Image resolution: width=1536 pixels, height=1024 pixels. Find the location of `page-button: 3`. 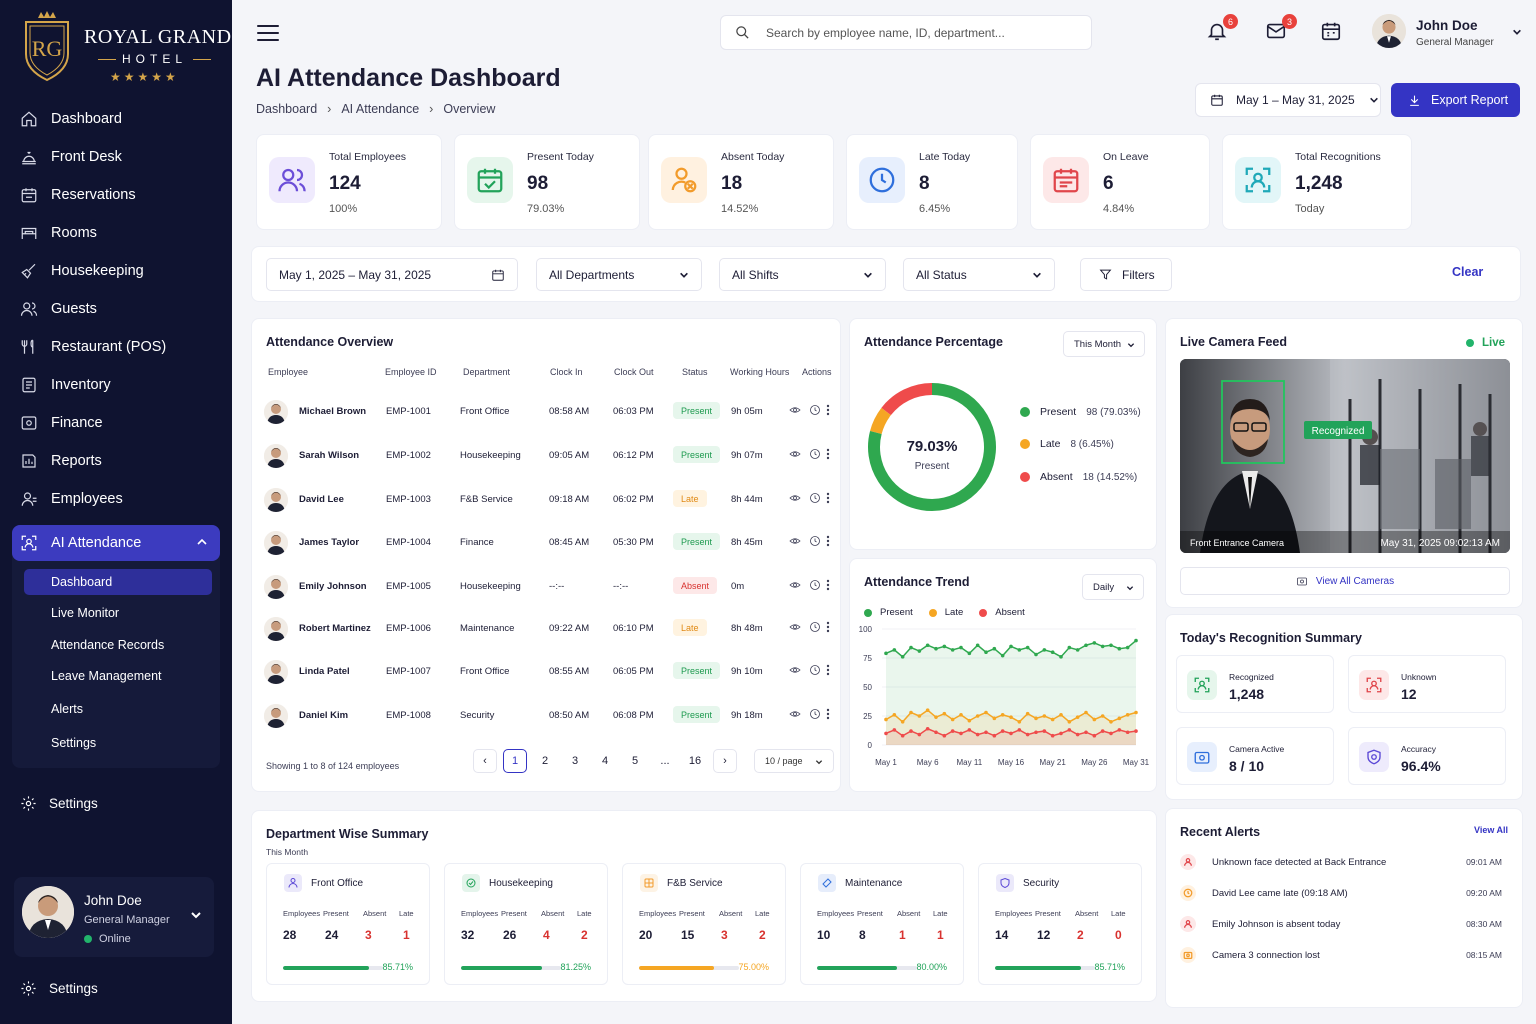

page-button: 3 is located at coordinates (575, 761).